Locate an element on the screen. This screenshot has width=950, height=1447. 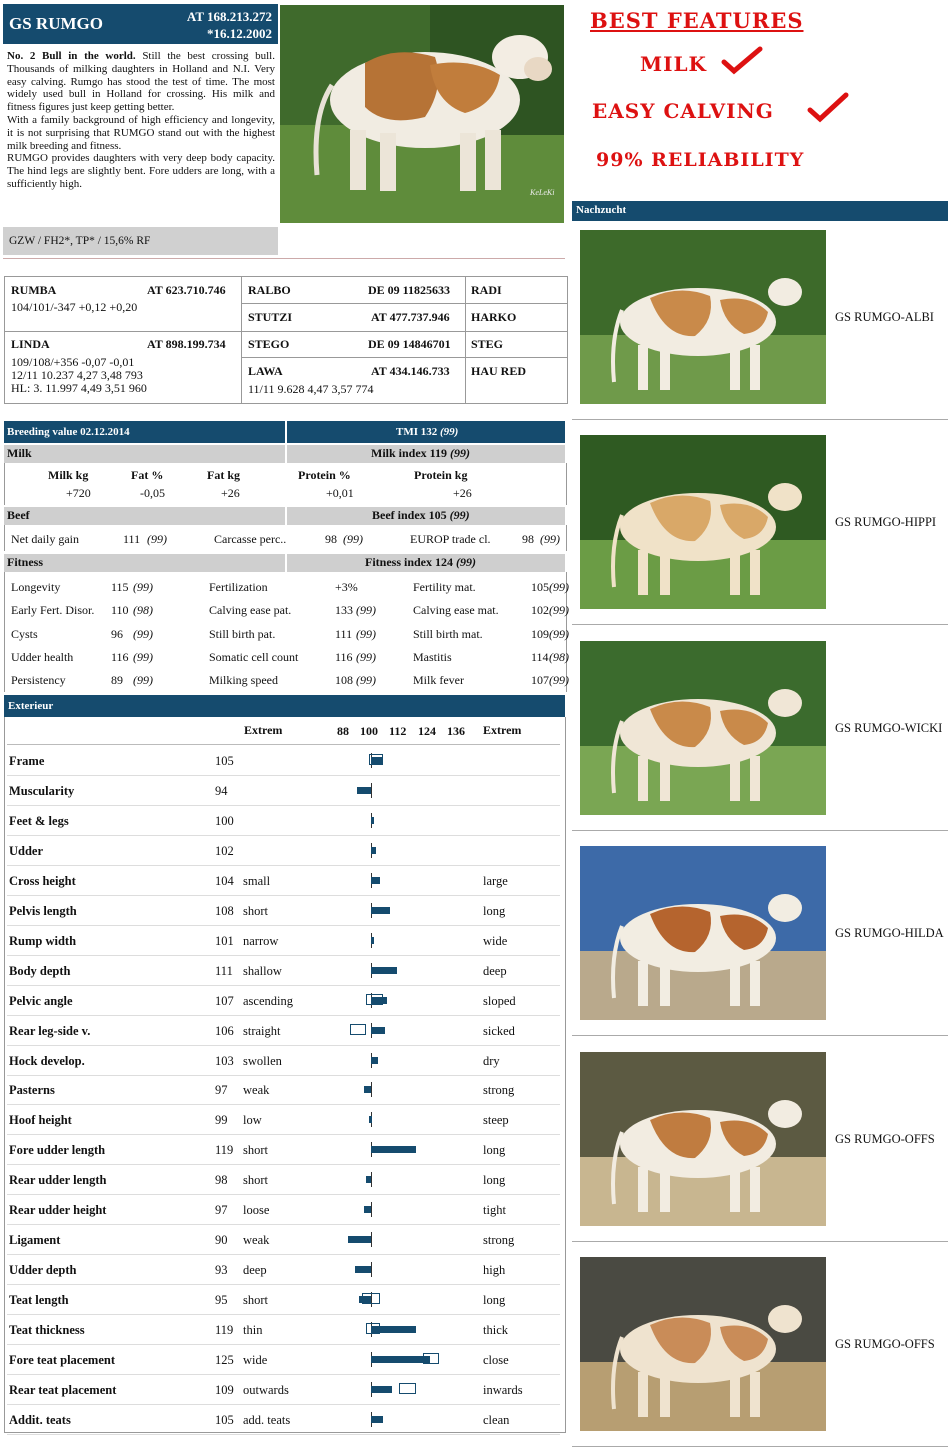
fitness-item: Milk fever is located at coordinates (438, 680).